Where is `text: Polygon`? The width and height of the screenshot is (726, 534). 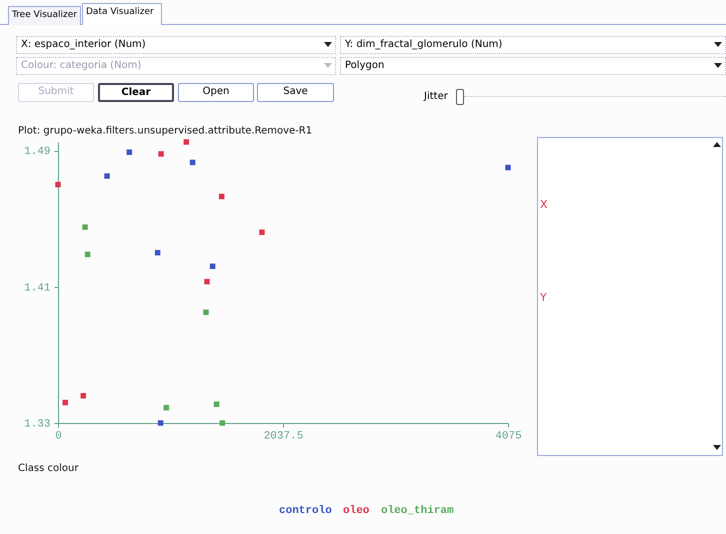 text: Polygon is located at coordinates (533, 66).